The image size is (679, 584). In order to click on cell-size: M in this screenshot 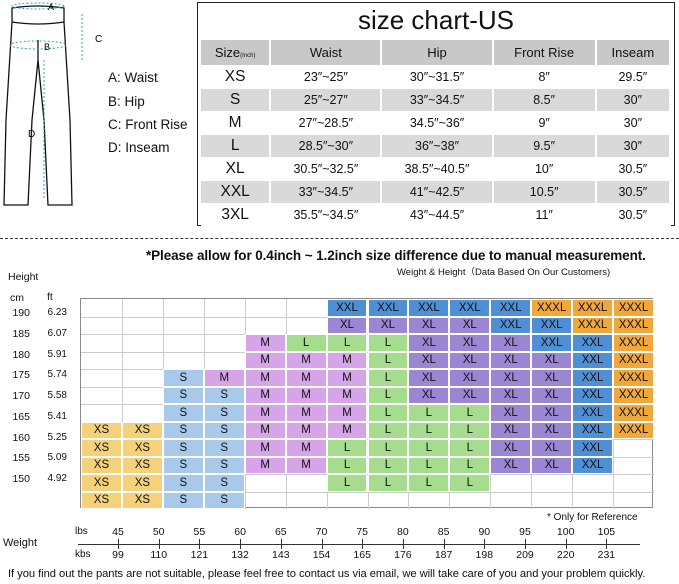, I will do `click(236, 122)`.